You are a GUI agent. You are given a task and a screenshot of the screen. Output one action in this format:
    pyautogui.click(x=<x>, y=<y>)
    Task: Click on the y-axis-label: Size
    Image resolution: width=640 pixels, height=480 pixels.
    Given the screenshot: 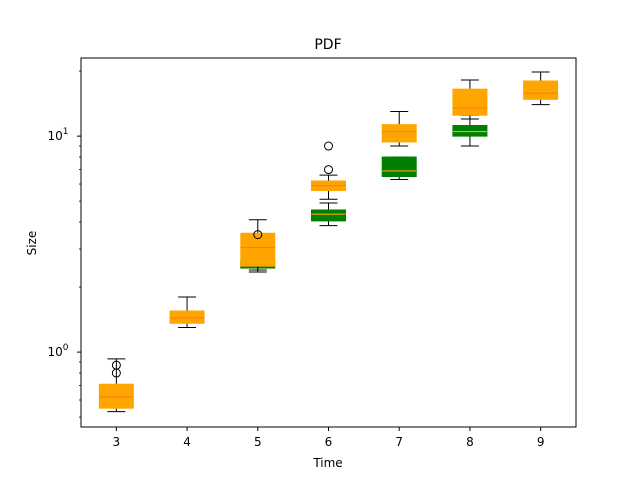 What is the action you would take?
    pyautogui.click(x=32, y=243)
    